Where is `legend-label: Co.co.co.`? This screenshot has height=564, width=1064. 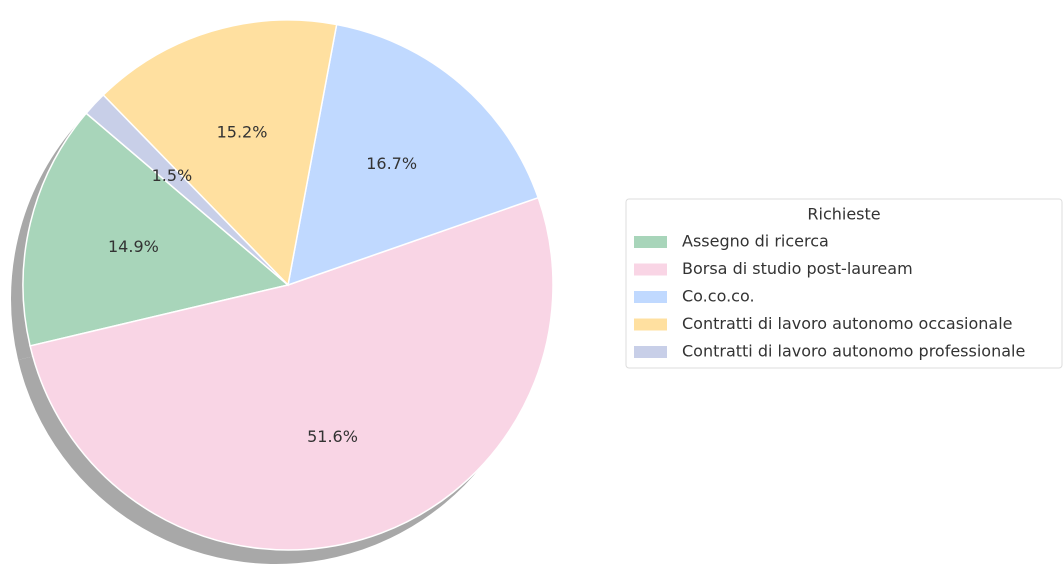 legend-label: Co.co.co. is located at coordinates (718, 296).